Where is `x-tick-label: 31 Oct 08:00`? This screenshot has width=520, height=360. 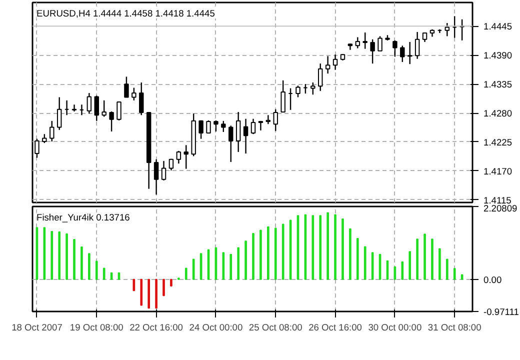 x-tick-label: 31 Oct 08:00 is located at coordinates (455, 327).